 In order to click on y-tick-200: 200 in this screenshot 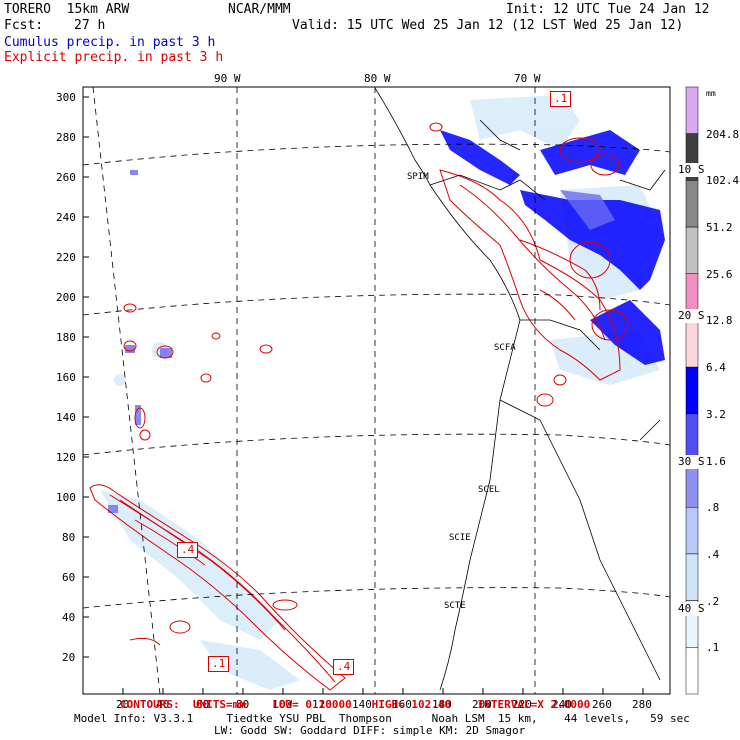, I will do `click(66, 297)`.